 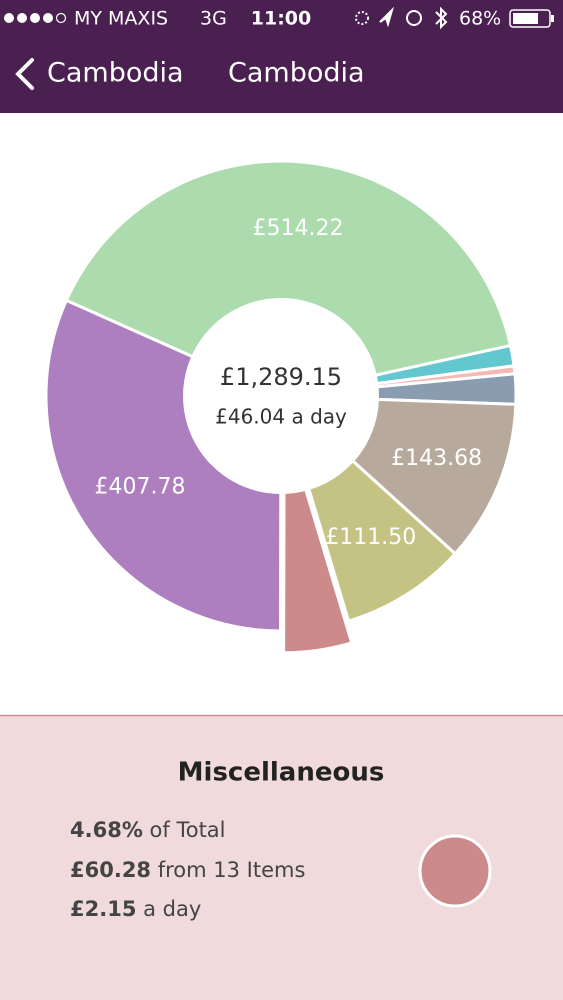 What do you see at coordinates (110, 870) in the screenshot?
I see `amount: £60.28` at bounding box center [110, 870].